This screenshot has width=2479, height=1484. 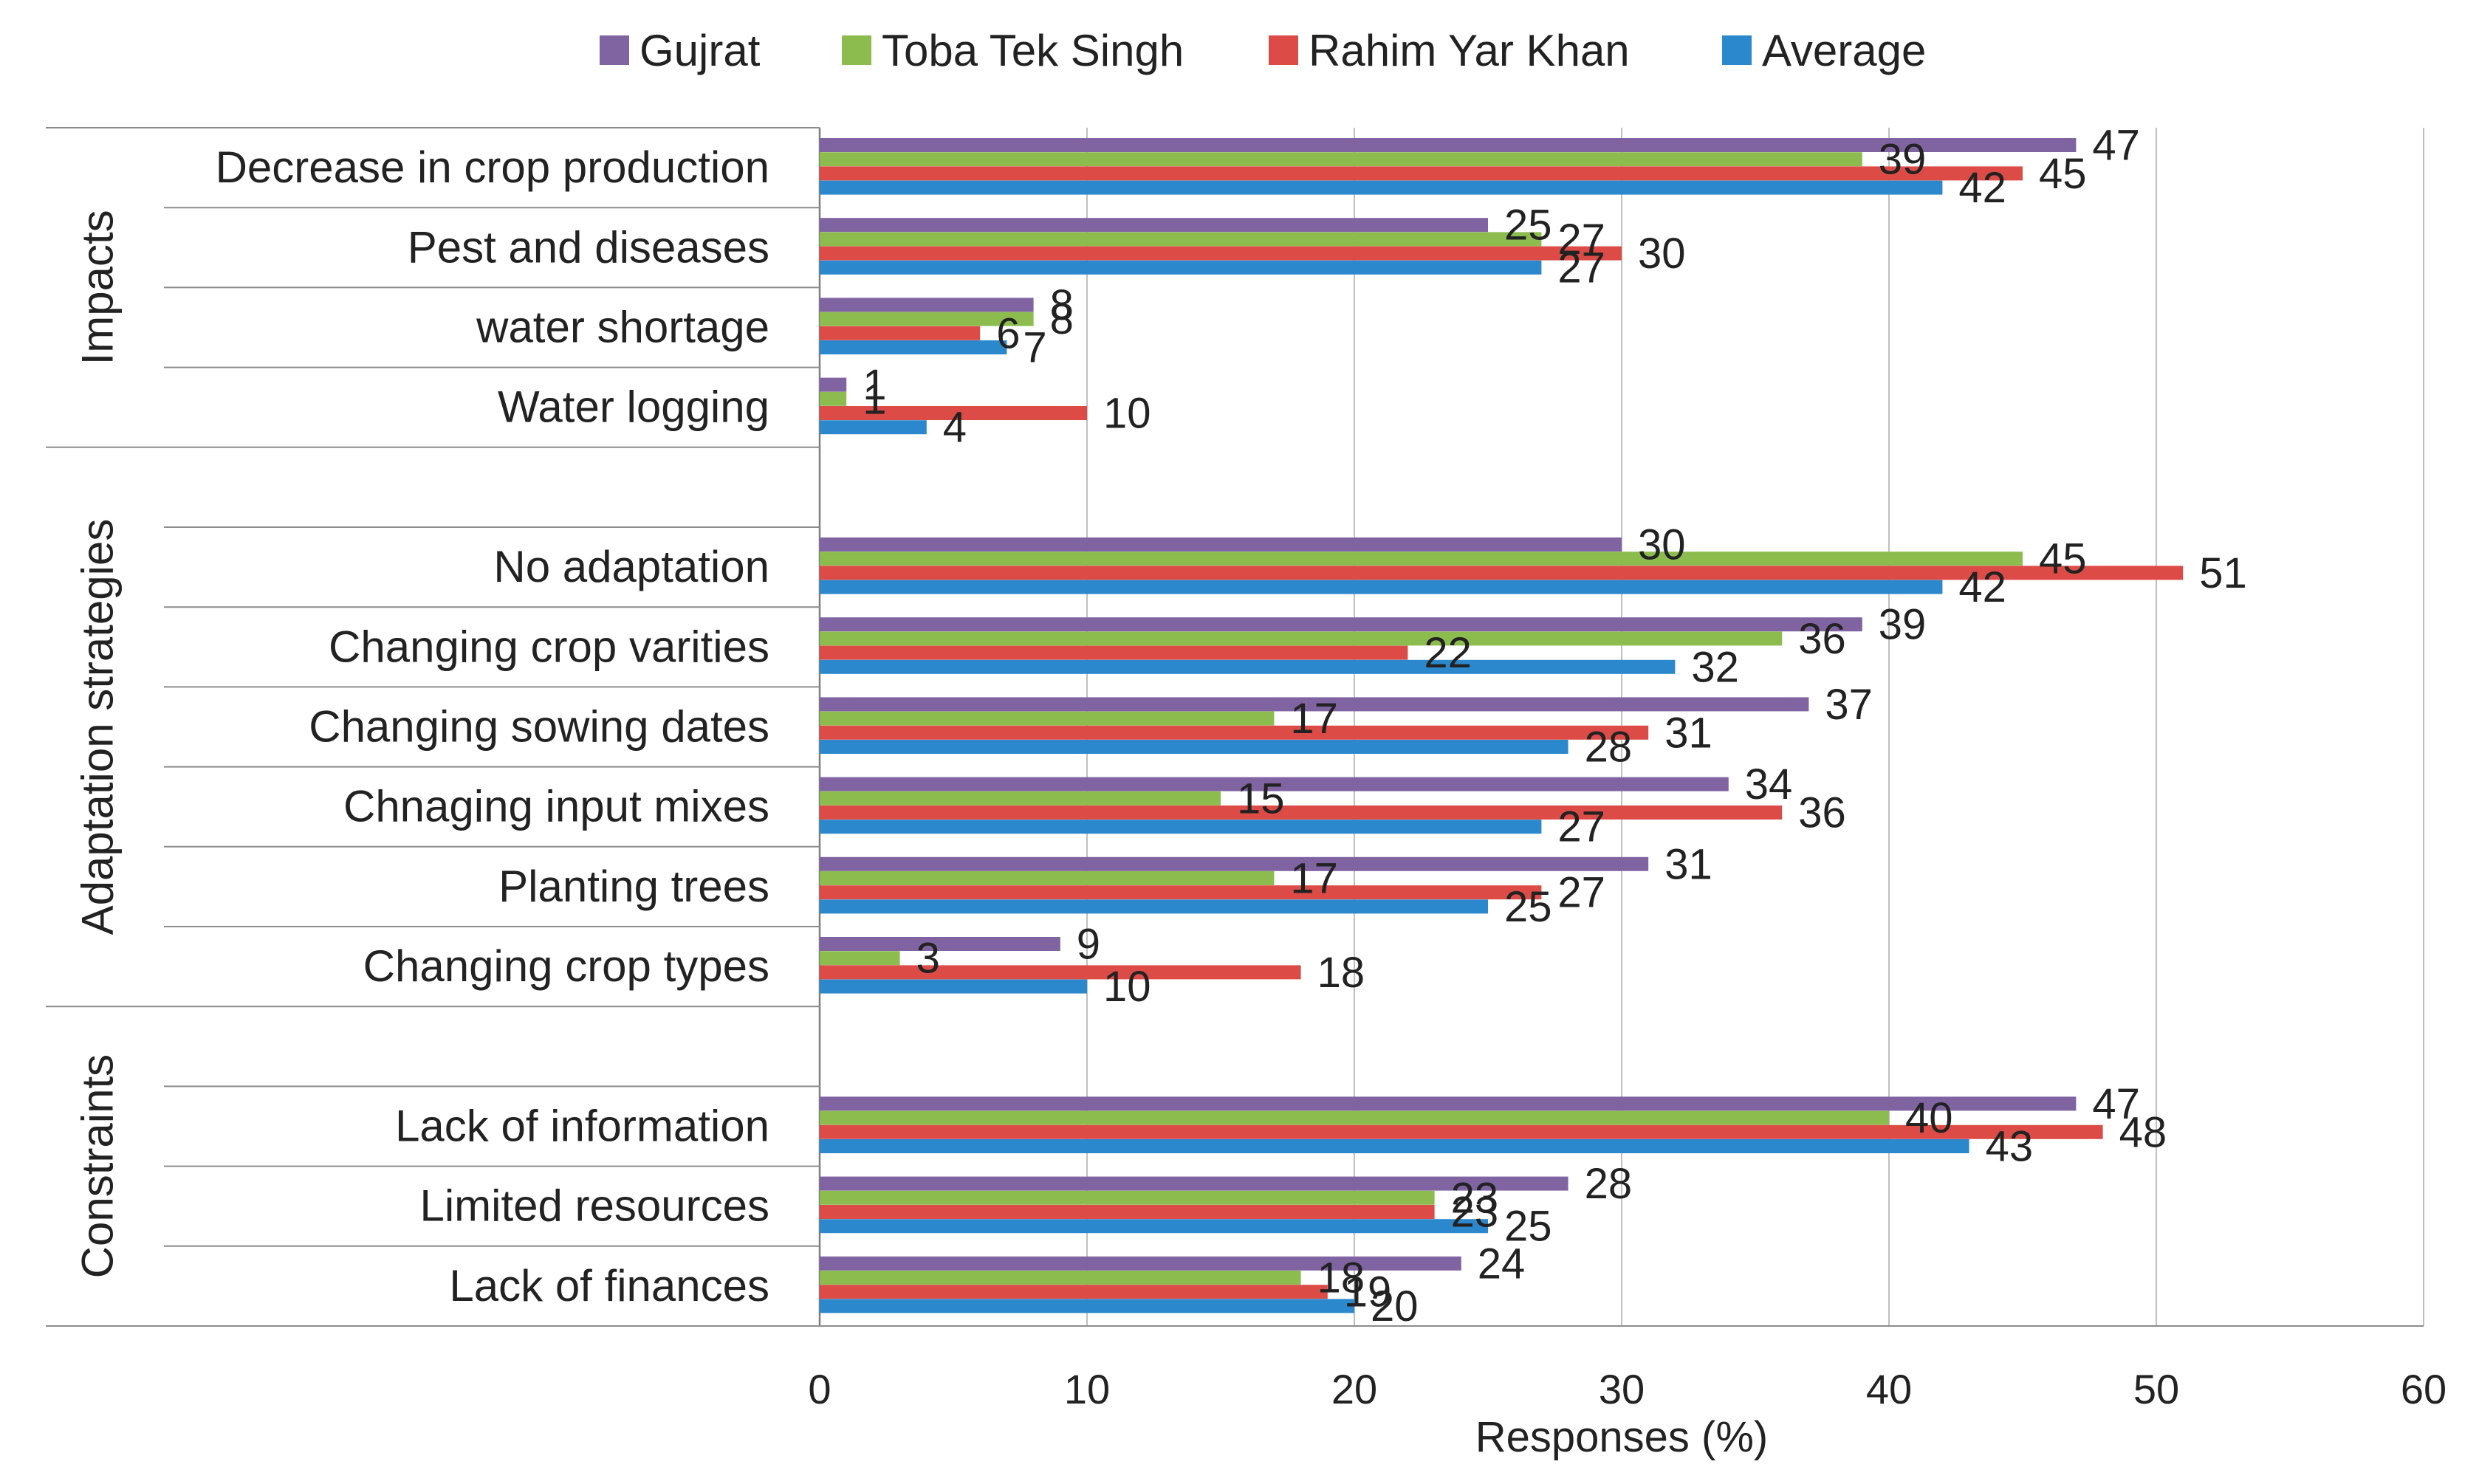 I want to click on group-label-adaptation-strategies: Adaptation strategies, so click(x=98, y=727).